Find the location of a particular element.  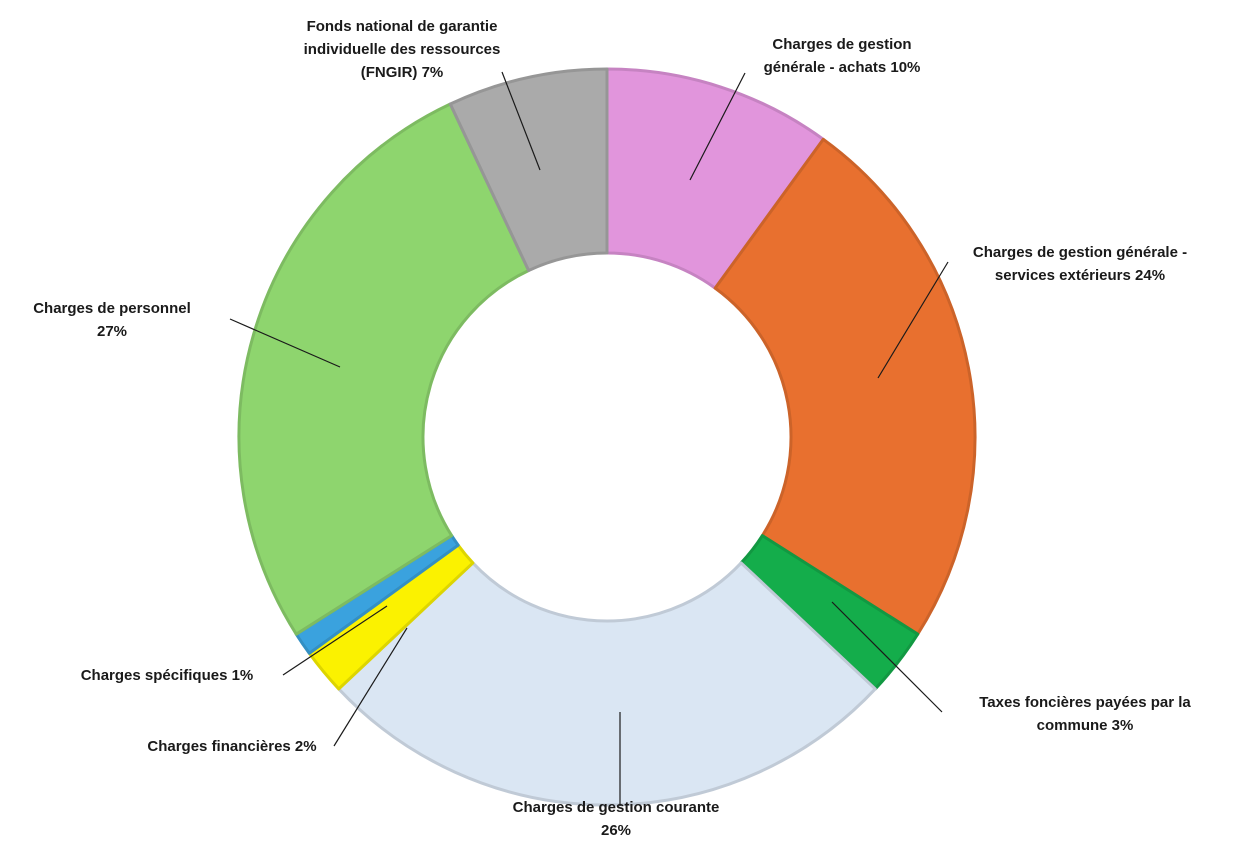

label-charges-de-personnel: Charges de personnel 27% is located at coordinates (112, 320).